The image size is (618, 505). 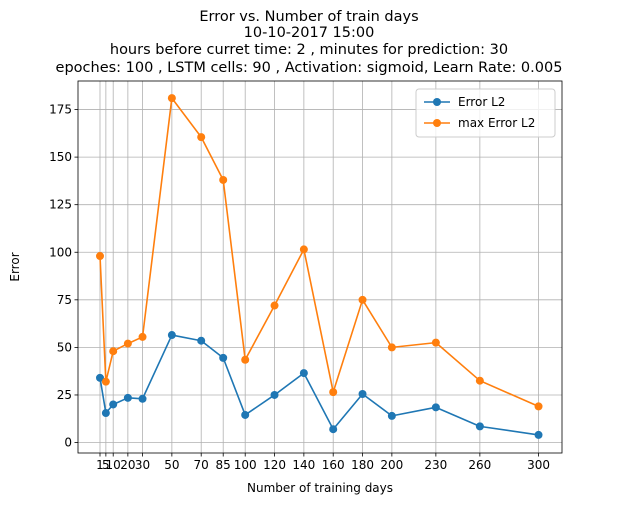 What do you see at coordinates (64, 395) in the screenshot?
I see `y-tick-label: 25` at bounding box center [64, 395].